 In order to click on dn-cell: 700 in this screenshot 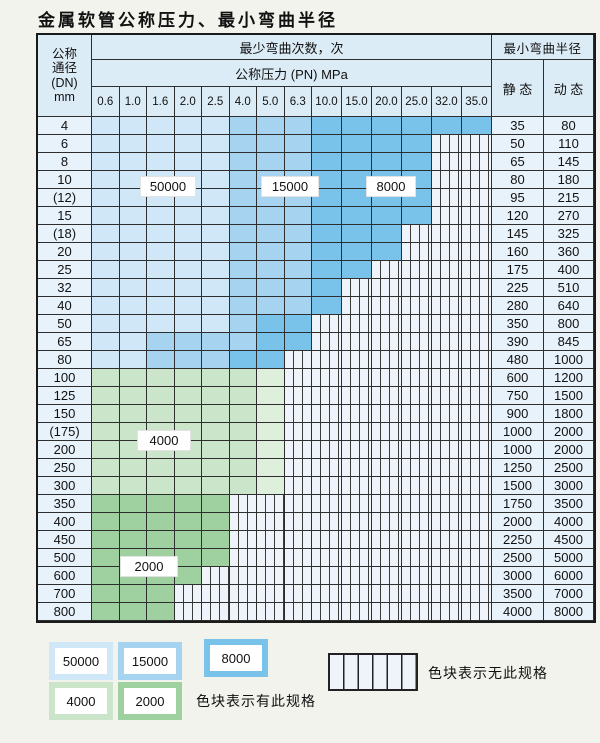, I will do `click(65, 594)`.